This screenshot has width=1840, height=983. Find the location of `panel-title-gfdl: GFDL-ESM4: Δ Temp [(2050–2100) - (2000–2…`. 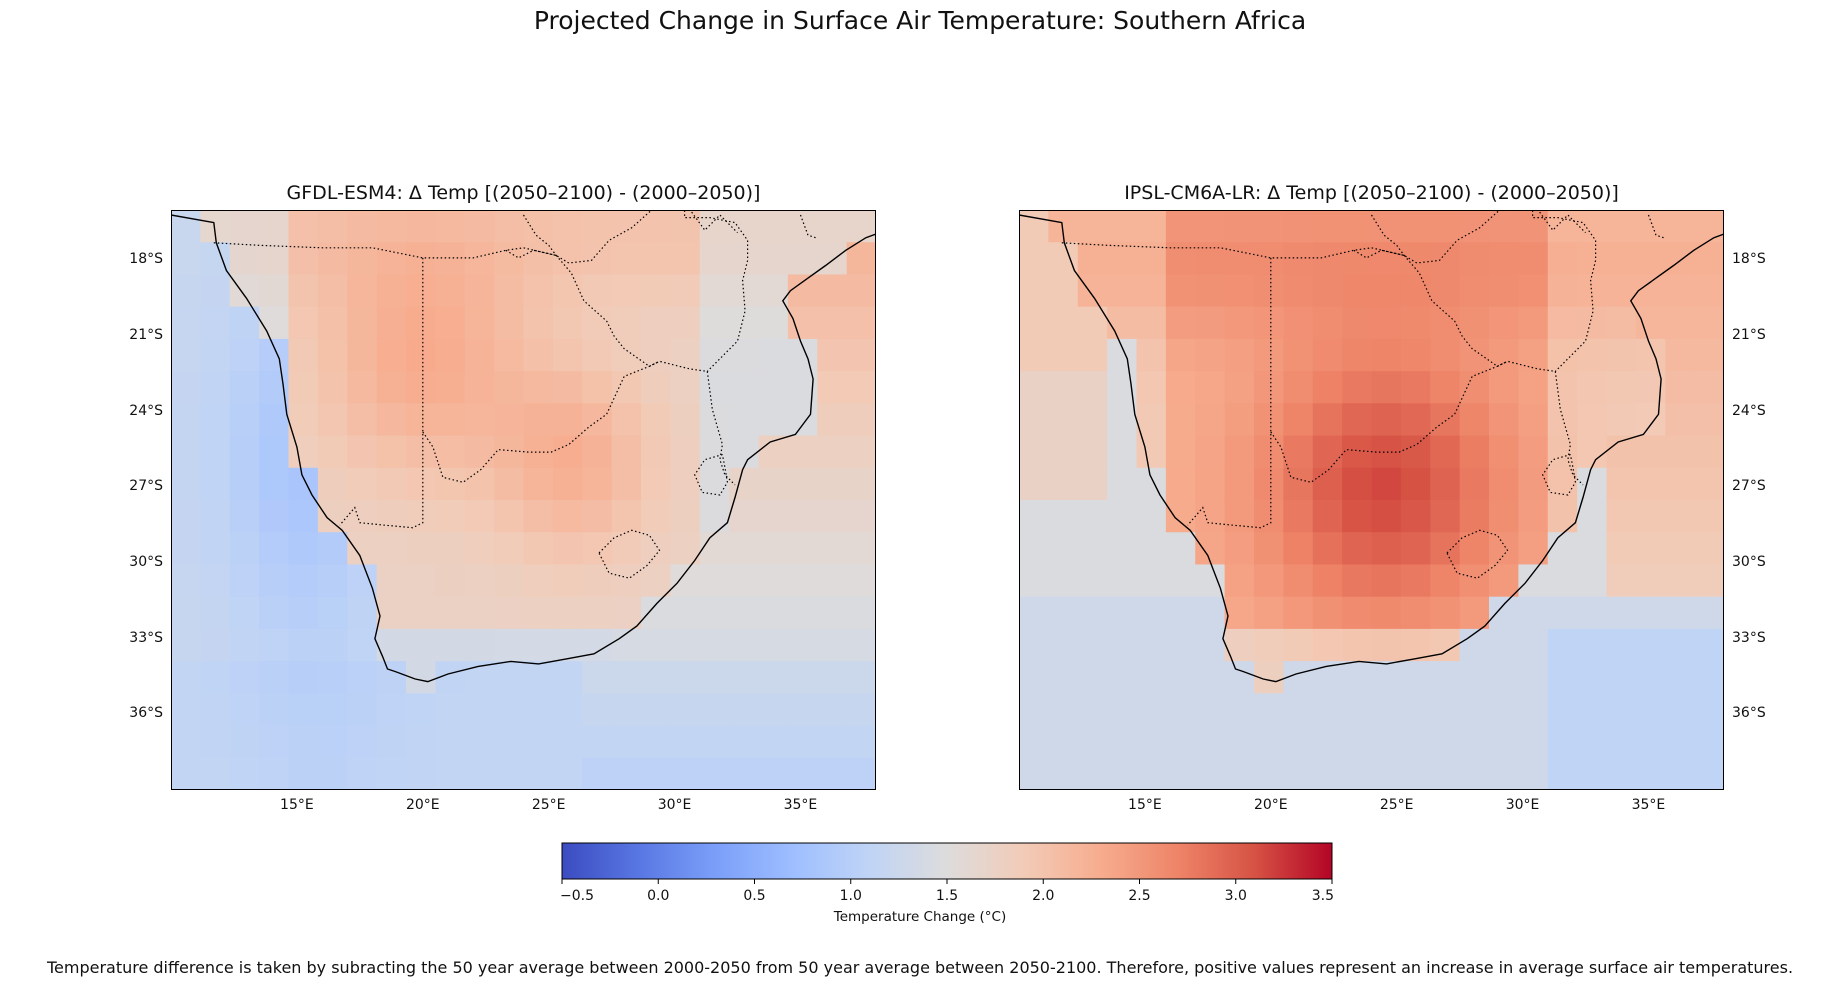

panel-title-gfdl: GFDL-ESM4: Δ Temp [(2050–2100) - (2000–2… is located at coordinates (523, 193).